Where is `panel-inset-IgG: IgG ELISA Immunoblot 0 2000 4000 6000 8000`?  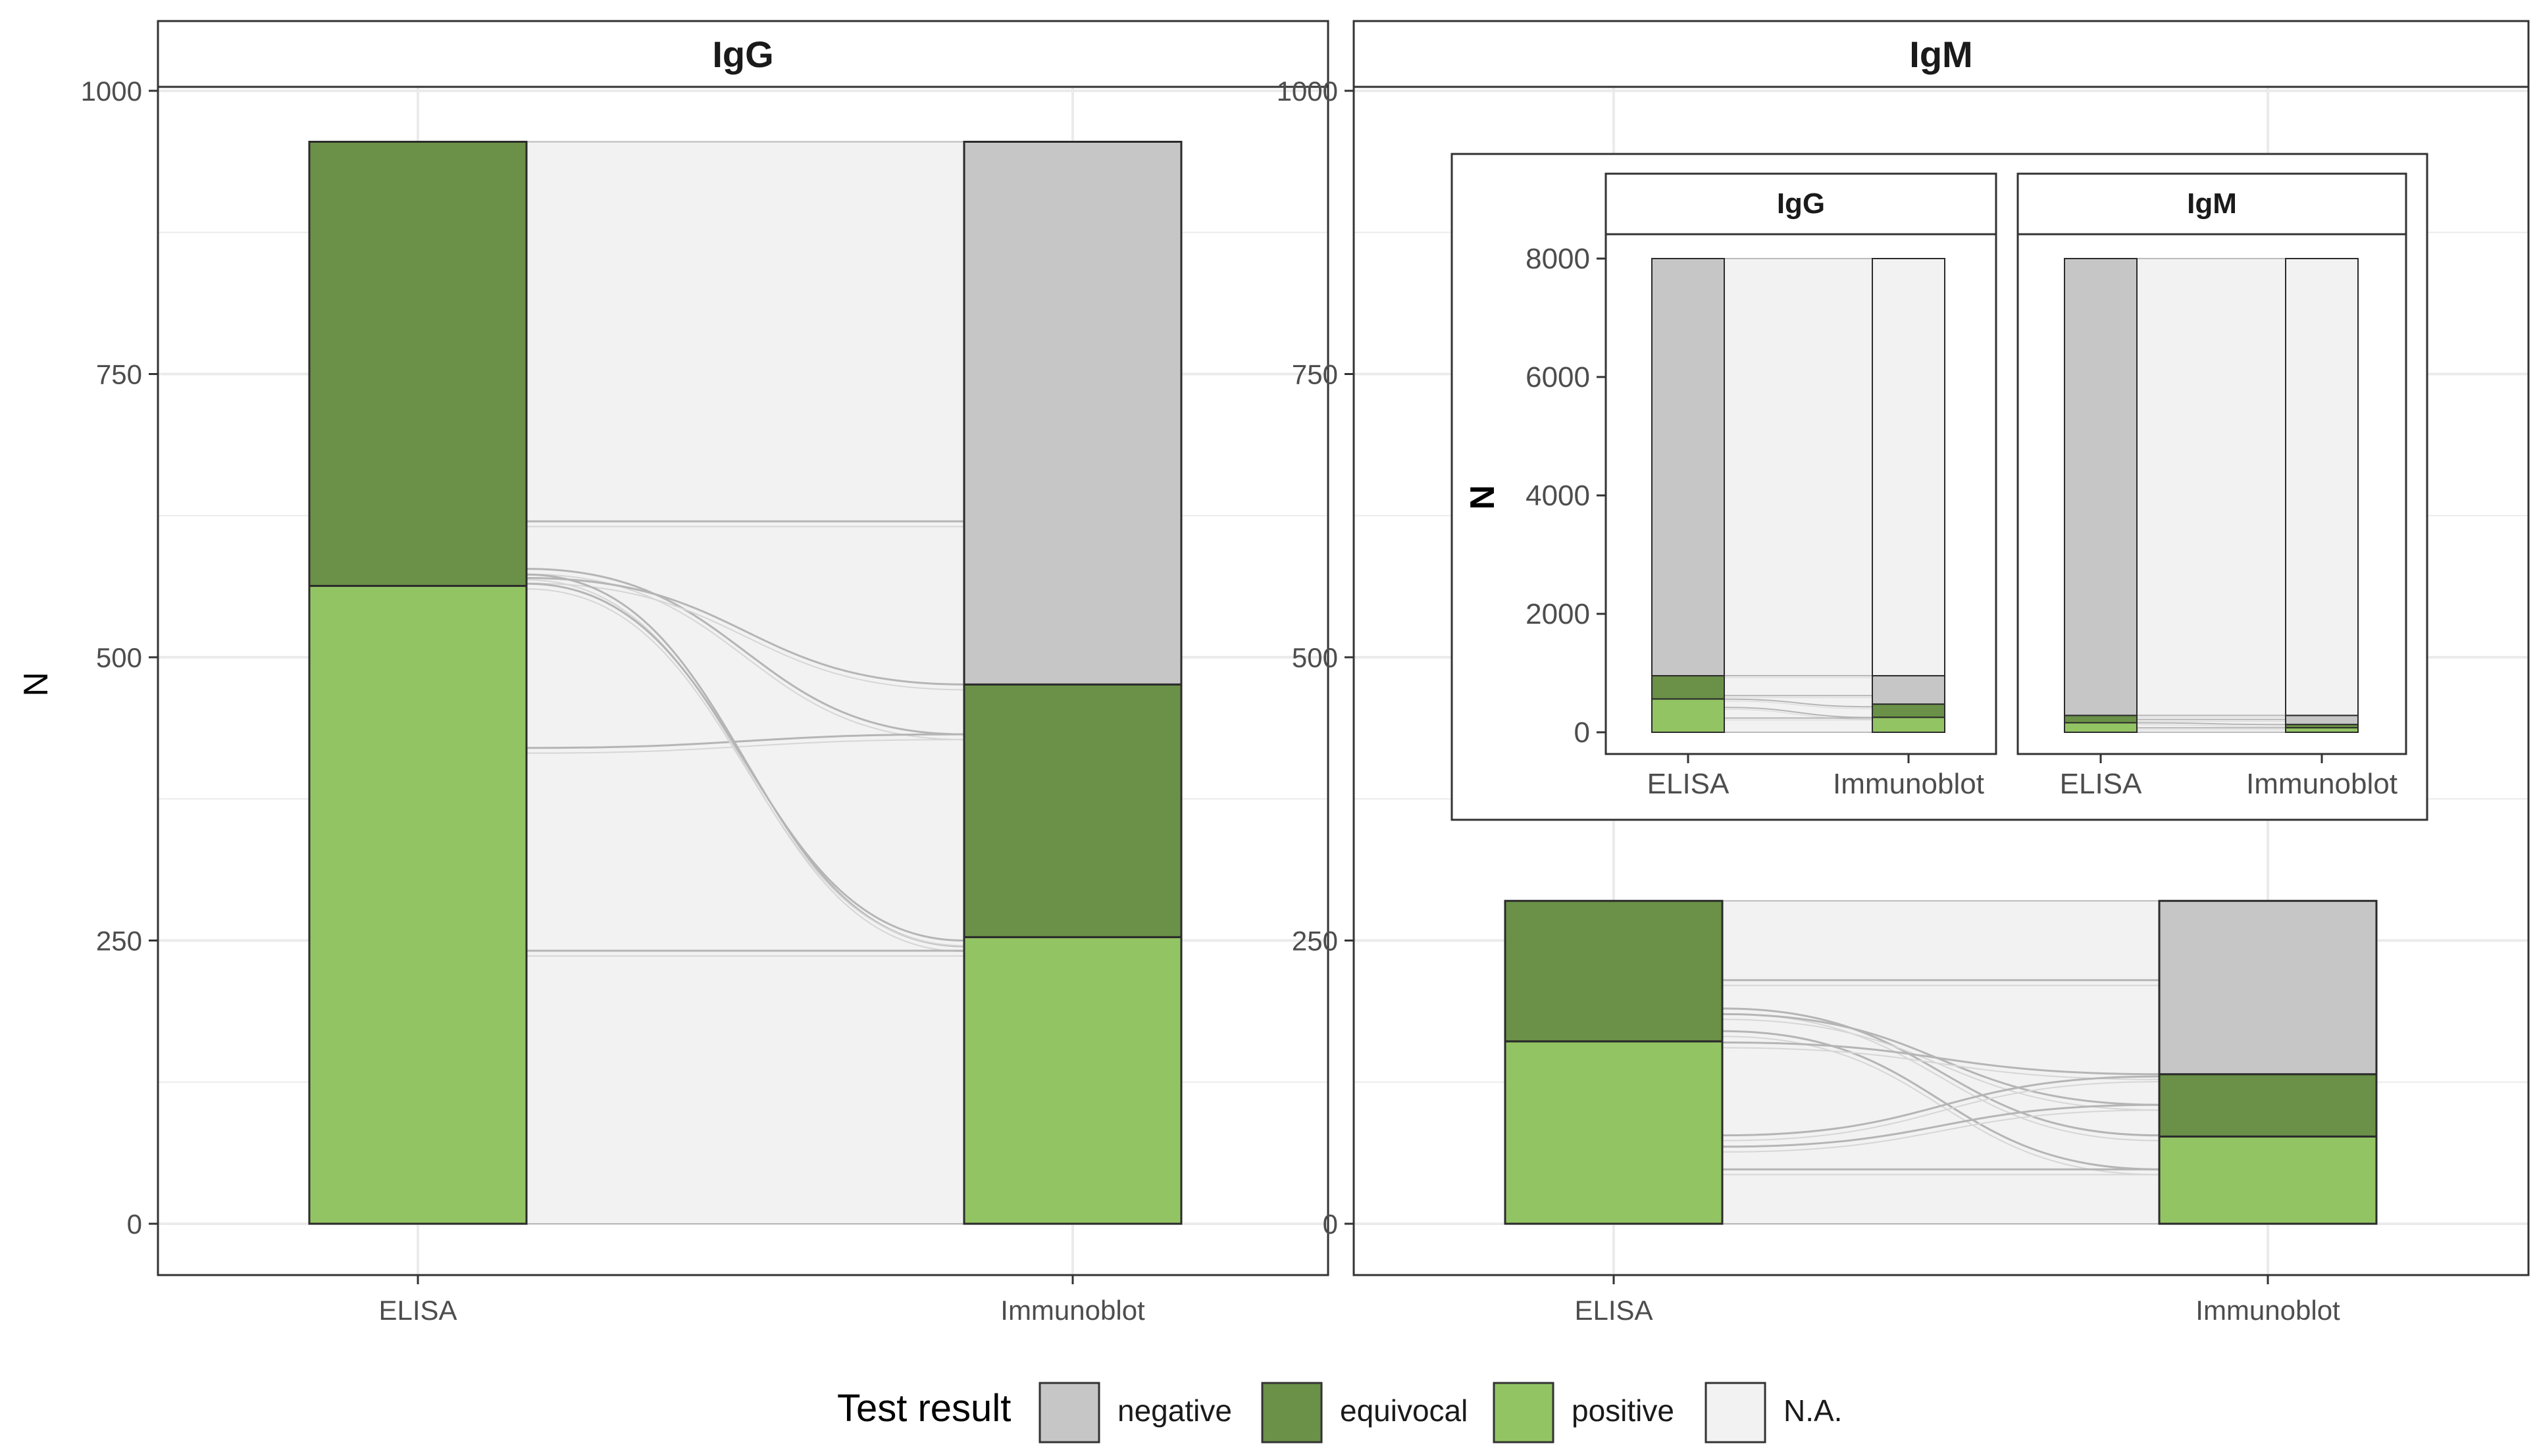
panel-inset-IgG: IgG ELISA Immunoblot 0 2000 4000 6000 8000 is located at coordinates (1761, 486).